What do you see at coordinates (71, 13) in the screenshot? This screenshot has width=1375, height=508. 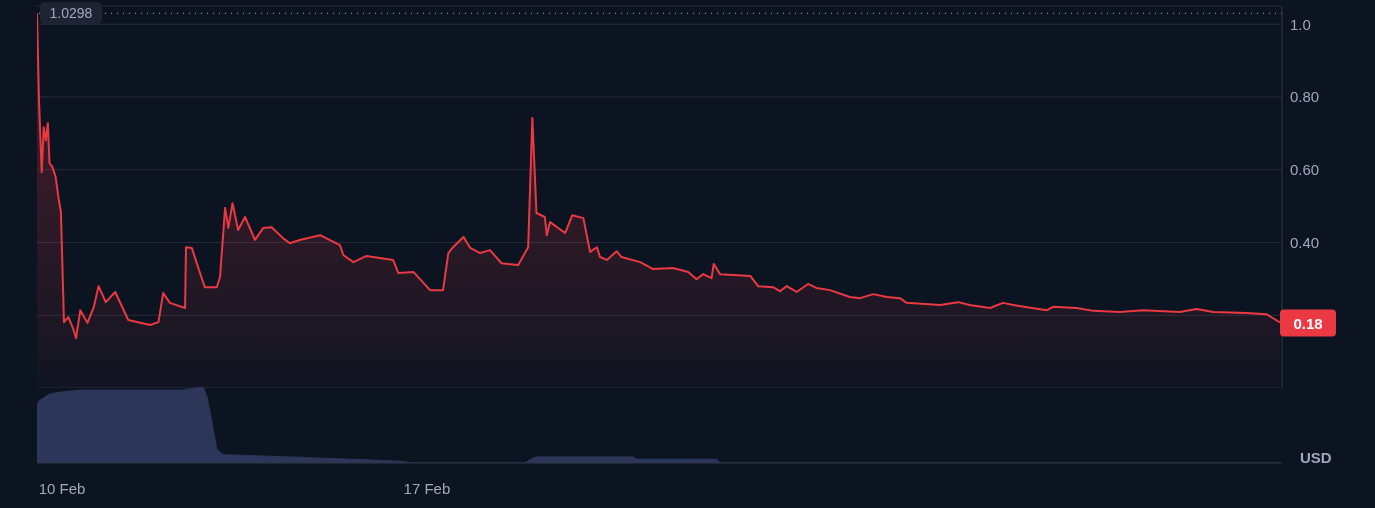 I see `ref-line-label: 1.0298` at bounding box center [71, 13].